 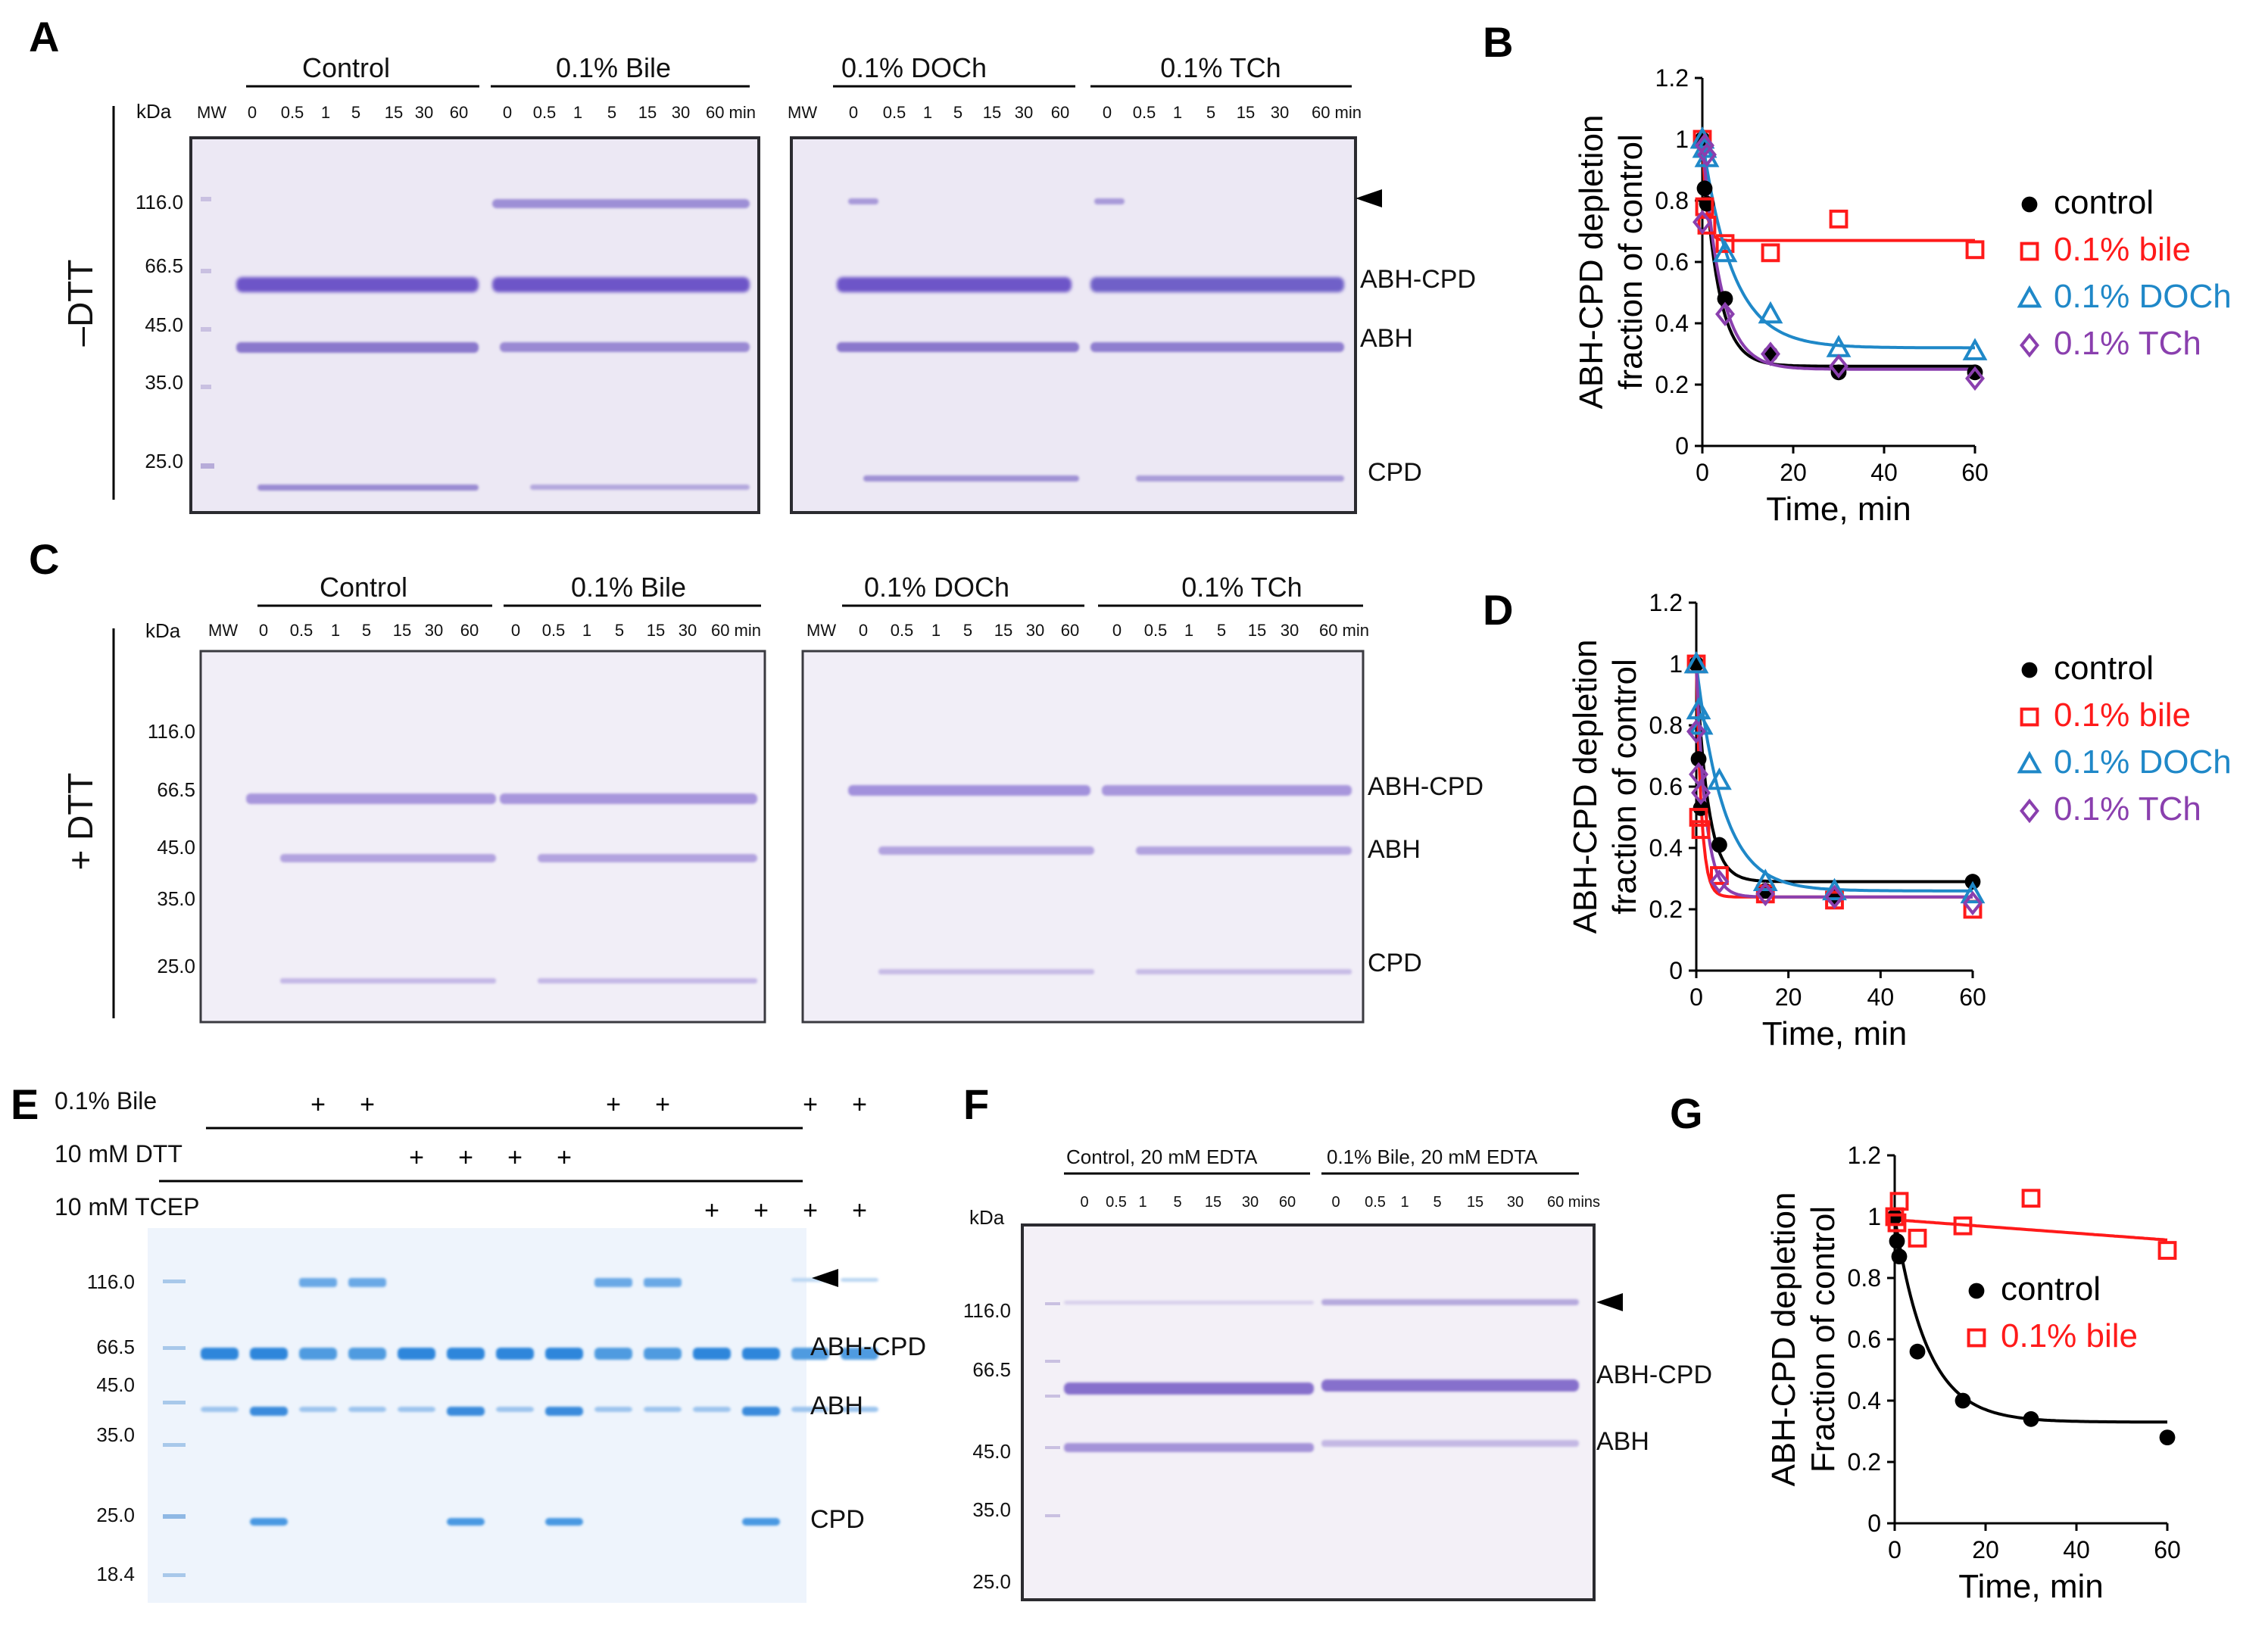 I want to click on x-tick-label: 60, so click(x=1975, y=472).